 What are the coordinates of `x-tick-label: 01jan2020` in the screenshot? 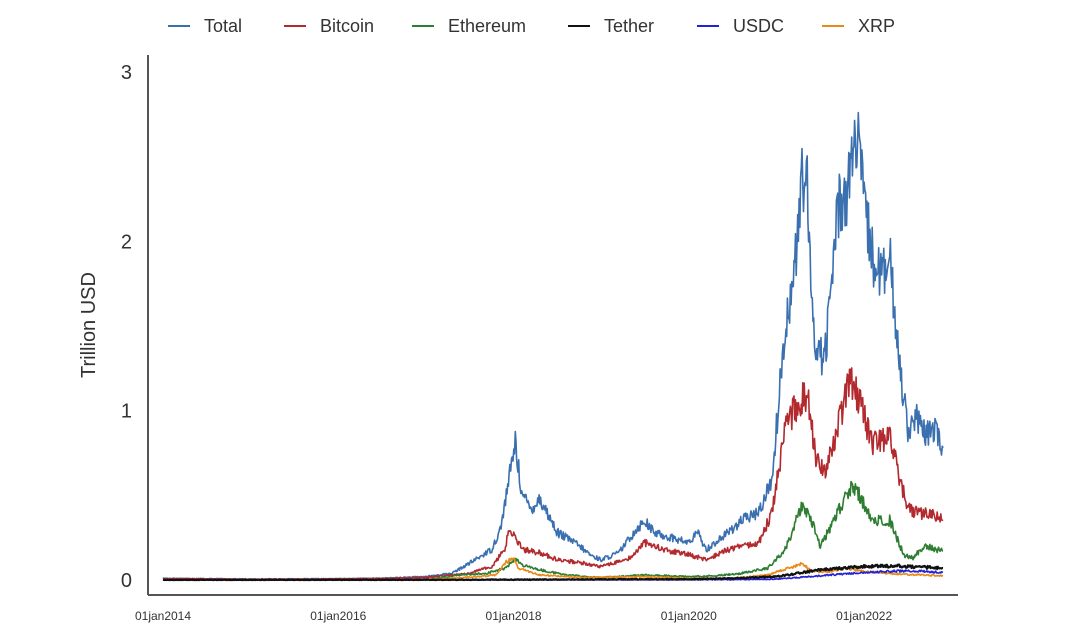 It's located at (689, 616).